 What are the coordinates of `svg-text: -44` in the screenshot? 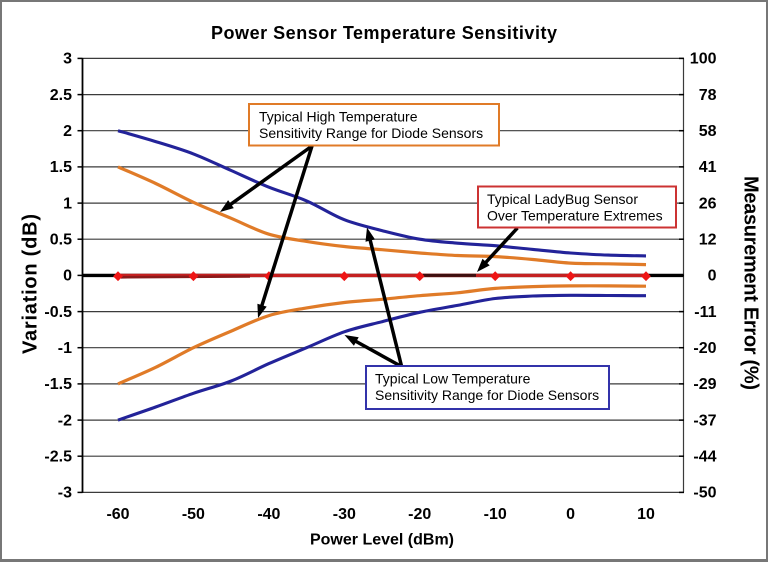 It's located at (704, 457).